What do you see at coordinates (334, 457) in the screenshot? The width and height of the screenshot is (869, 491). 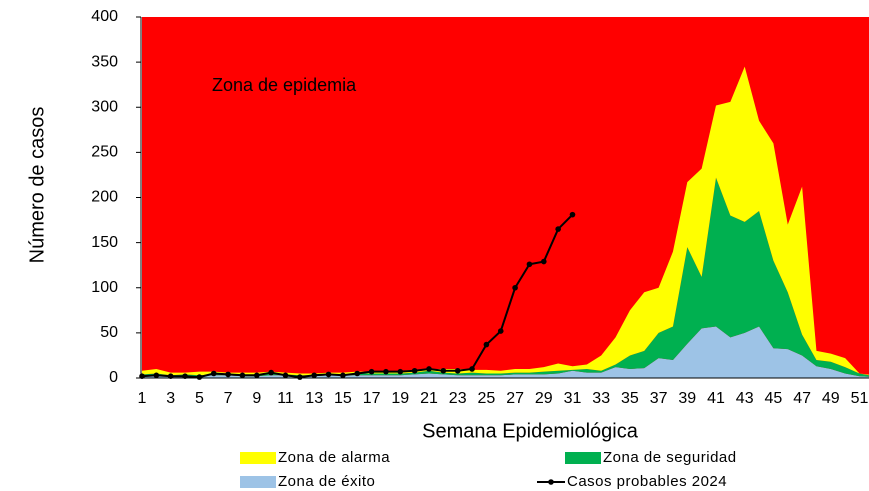 I see `legend-label: Zona de alarma` at bounding box center [334, 457].